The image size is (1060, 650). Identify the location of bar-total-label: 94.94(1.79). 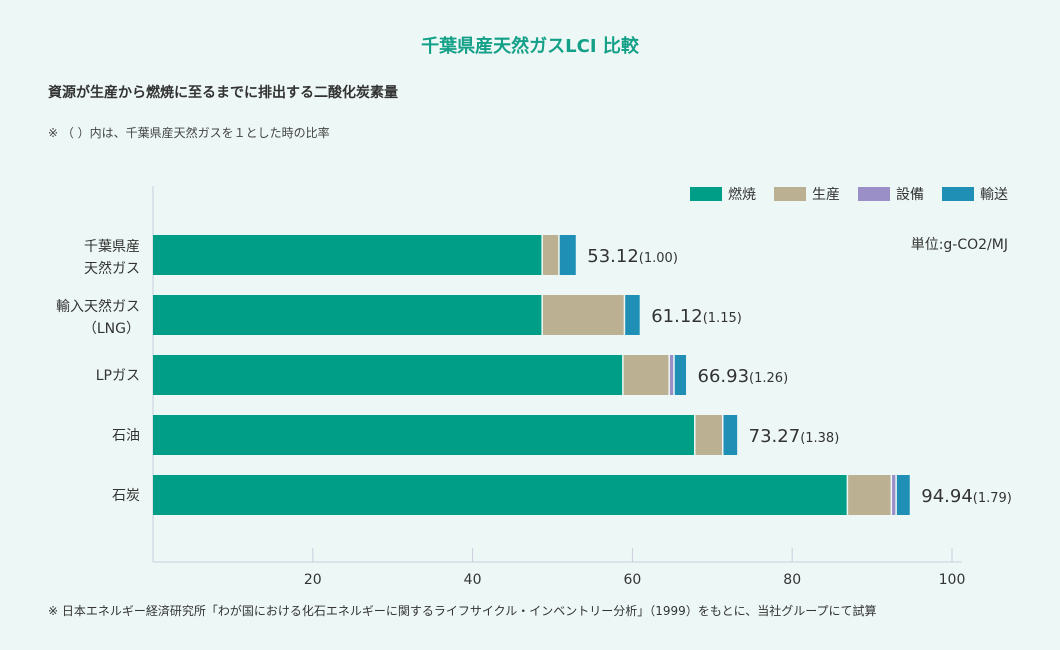
(966, 496).